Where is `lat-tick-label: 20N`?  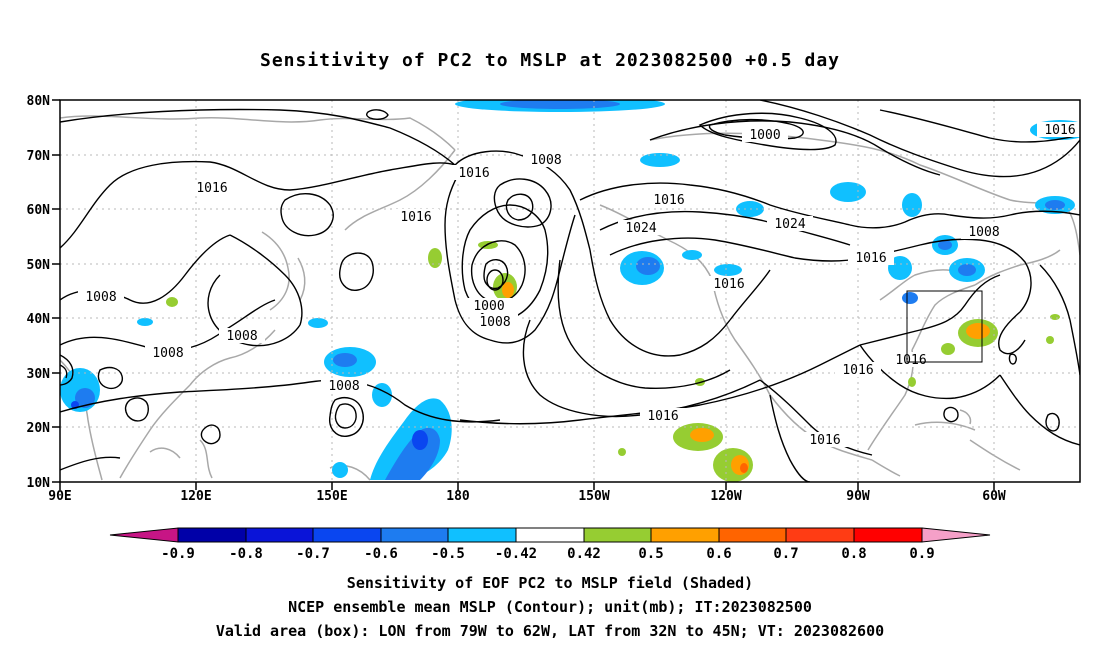 lat-tick-label: 20N is located at coordinates (39, 428).